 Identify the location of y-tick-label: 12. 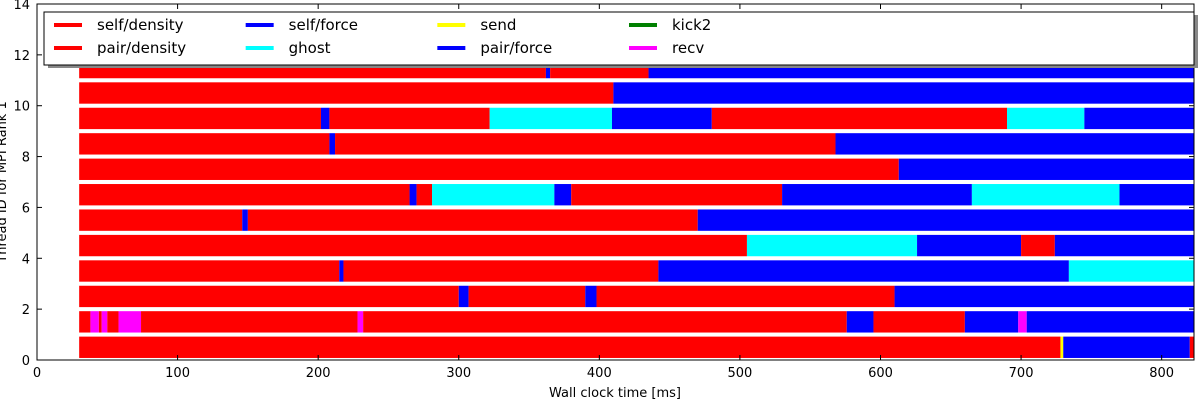
(21, 56).